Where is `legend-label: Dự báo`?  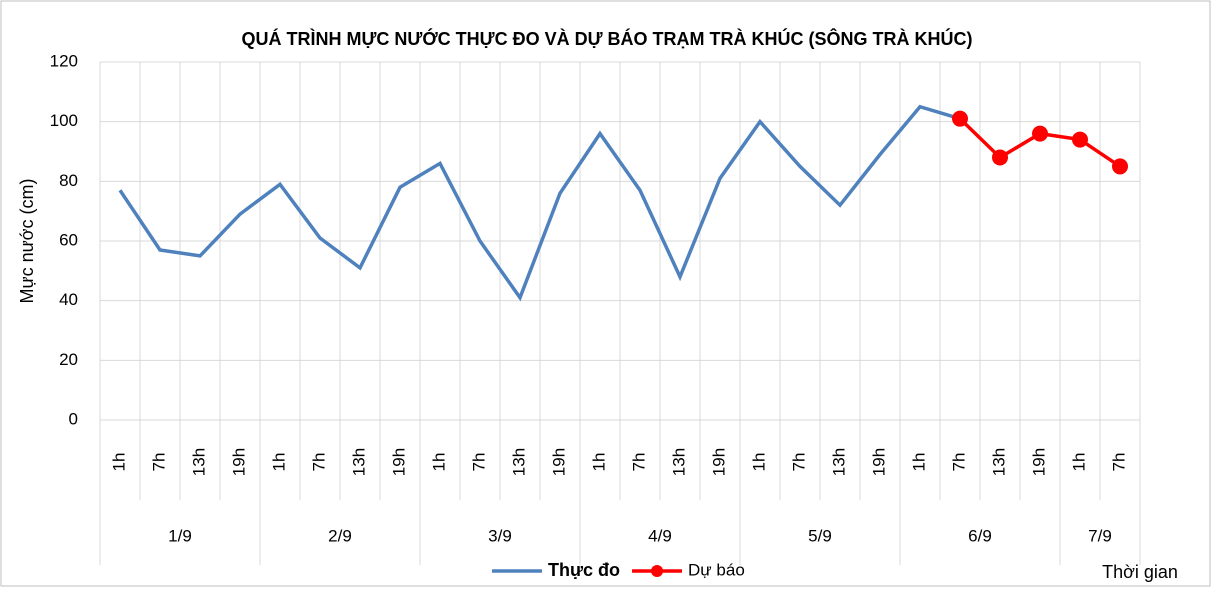 legend-label: Dự báo is located at coordinates (716, 569).